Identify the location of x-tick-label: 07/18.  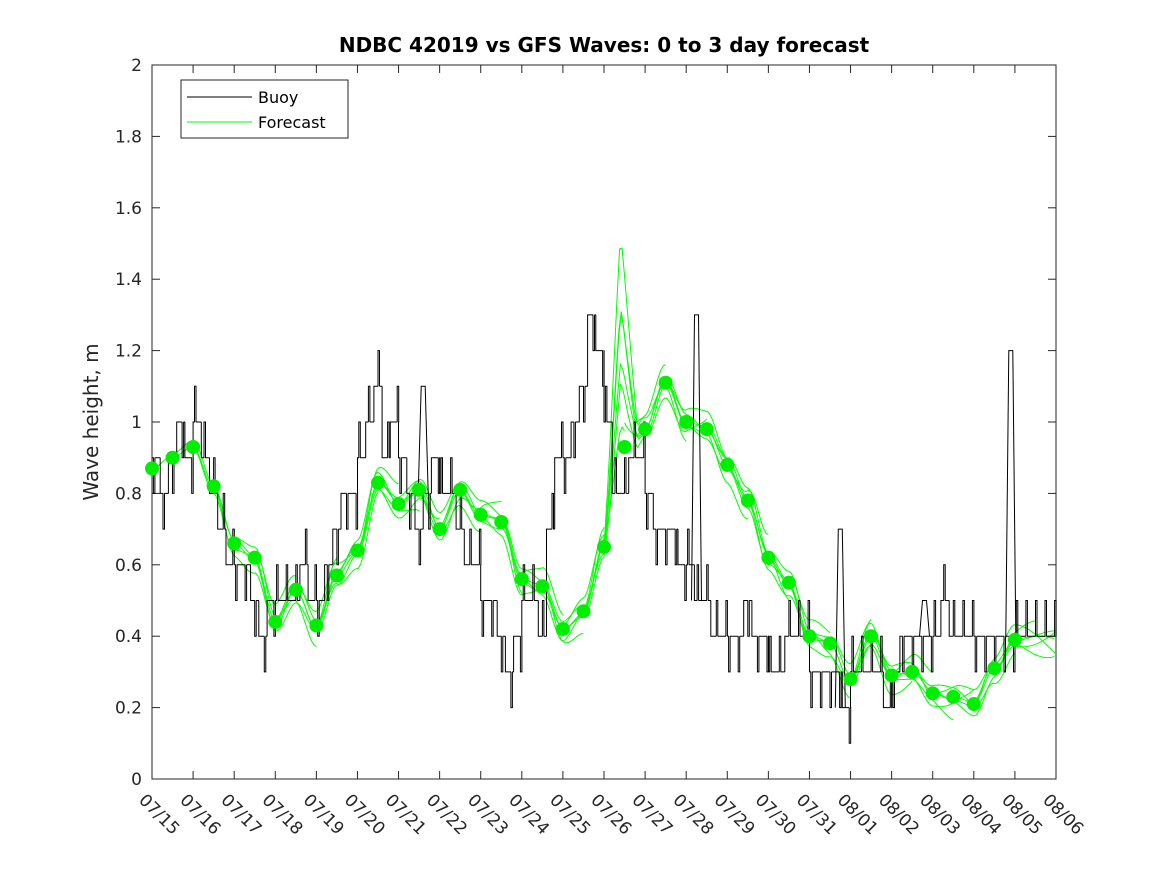
(282, 814).